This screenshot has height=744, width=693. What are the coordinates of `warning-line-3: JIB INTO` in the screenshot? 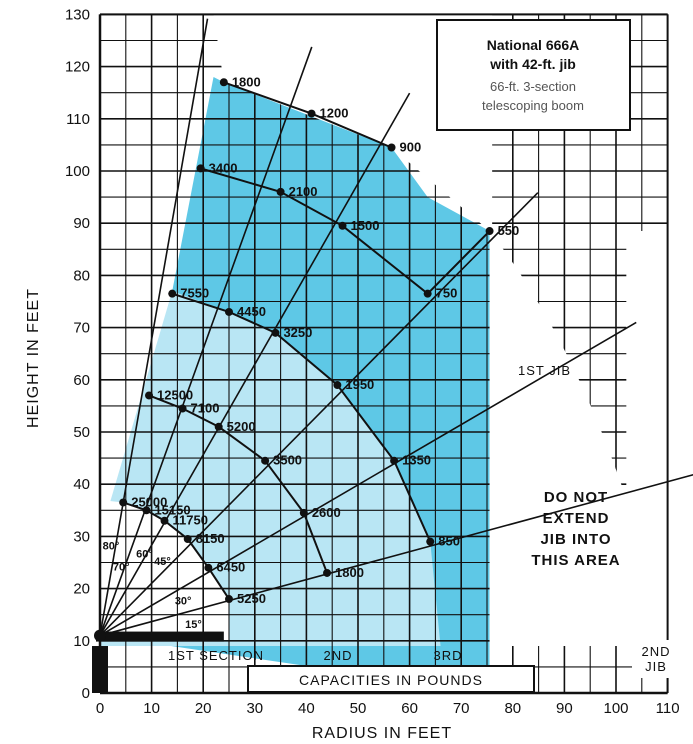 It's located at (575, 539).